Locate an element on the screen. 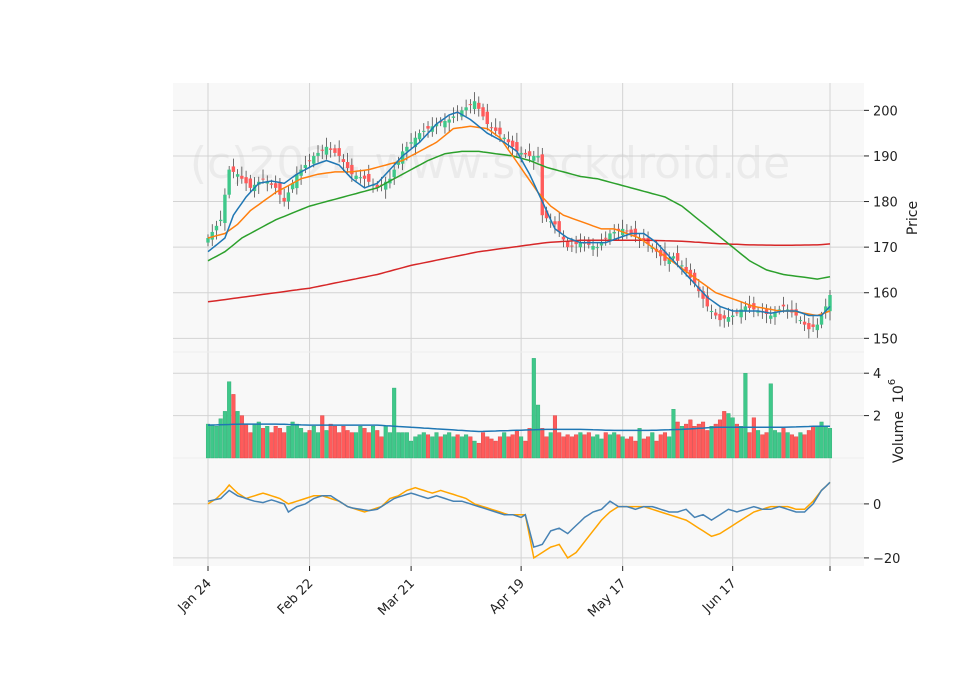 This screenshot has width=960, height=690. price-tick-label: 180 is located at coordinates (885, 203).